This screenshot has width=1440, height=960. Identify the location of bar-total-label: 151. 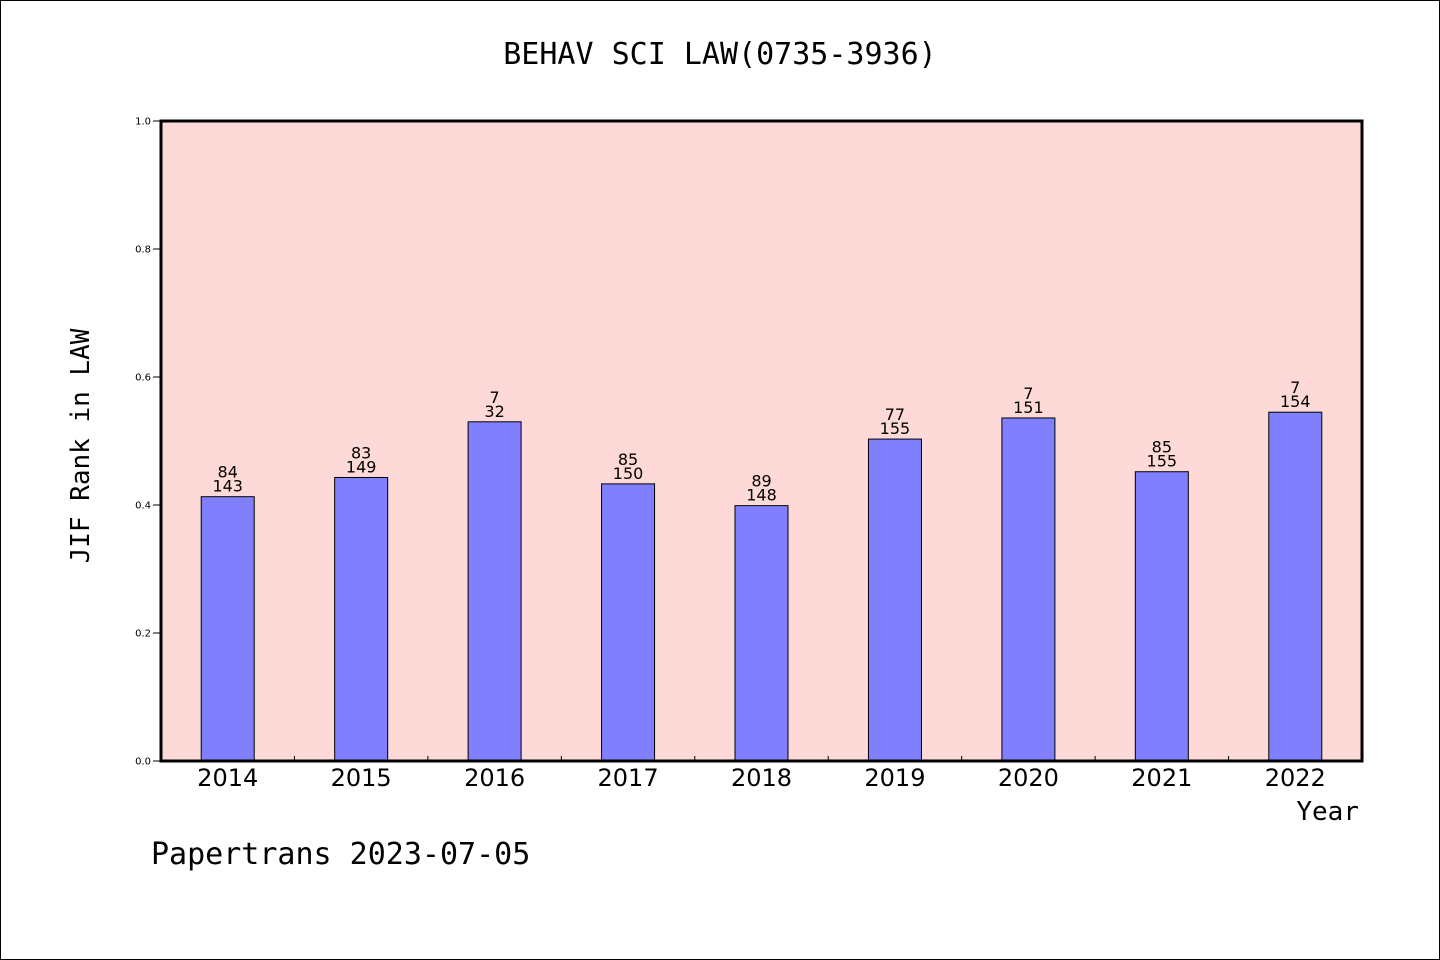
(1028, 407).